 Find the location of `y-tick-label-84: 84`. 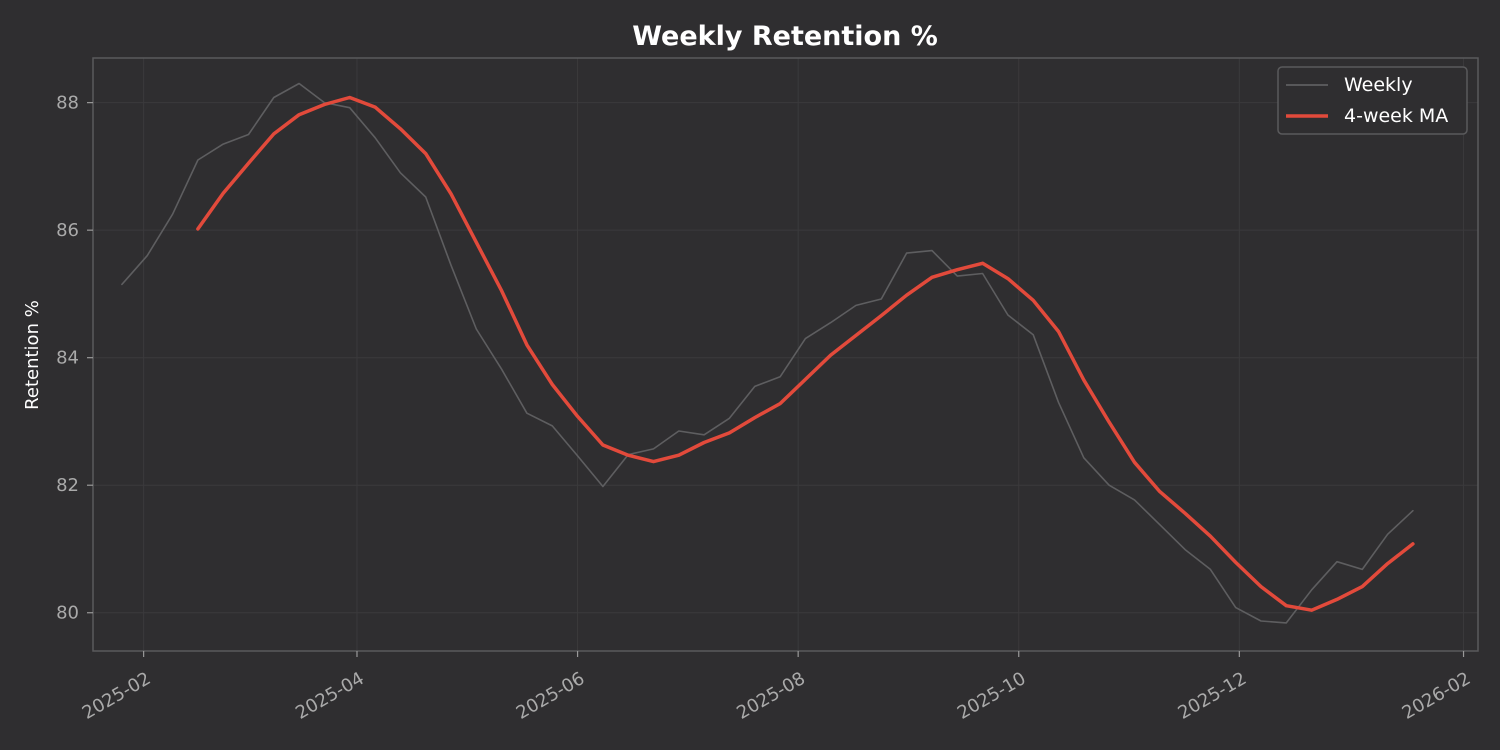

y-tick-label-84: 84 is located at coordinates (67, 358).